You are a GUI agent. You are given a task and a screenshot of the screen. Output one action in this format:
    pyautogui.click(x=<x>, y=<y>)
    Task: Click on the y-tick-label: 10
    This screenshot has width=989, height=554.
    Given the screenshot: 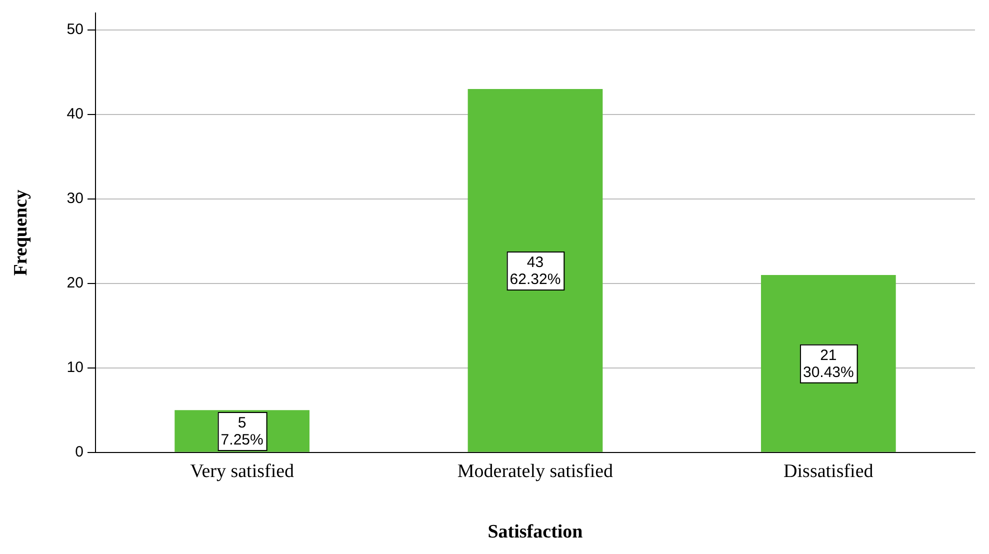 What is the action you would take?
    pyautogui.click(x=75, y=367)
    